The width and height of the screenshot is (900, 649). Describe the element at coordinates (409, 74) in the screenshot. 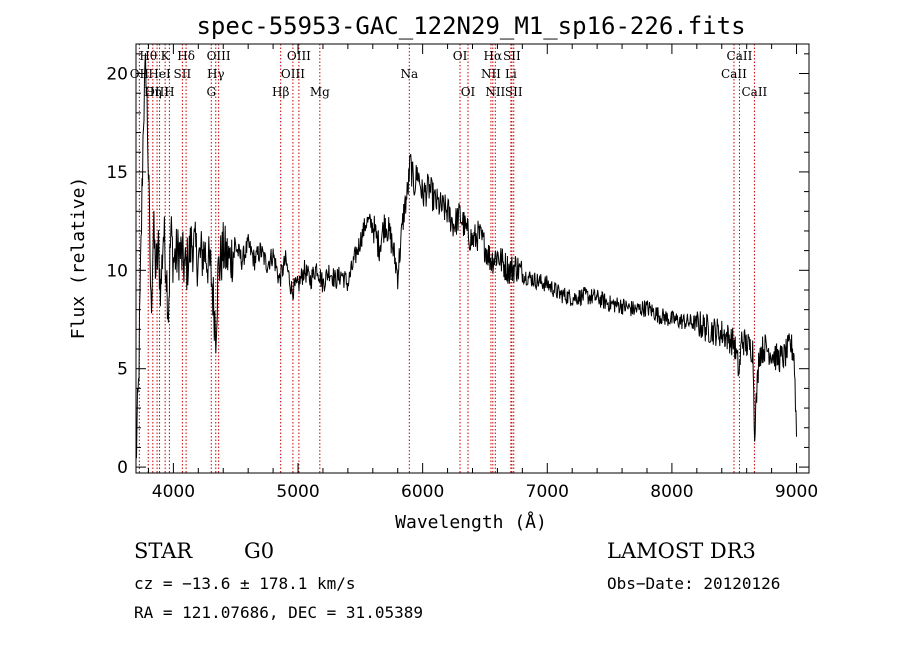

I see `spectral-line-label: Na` at that location.